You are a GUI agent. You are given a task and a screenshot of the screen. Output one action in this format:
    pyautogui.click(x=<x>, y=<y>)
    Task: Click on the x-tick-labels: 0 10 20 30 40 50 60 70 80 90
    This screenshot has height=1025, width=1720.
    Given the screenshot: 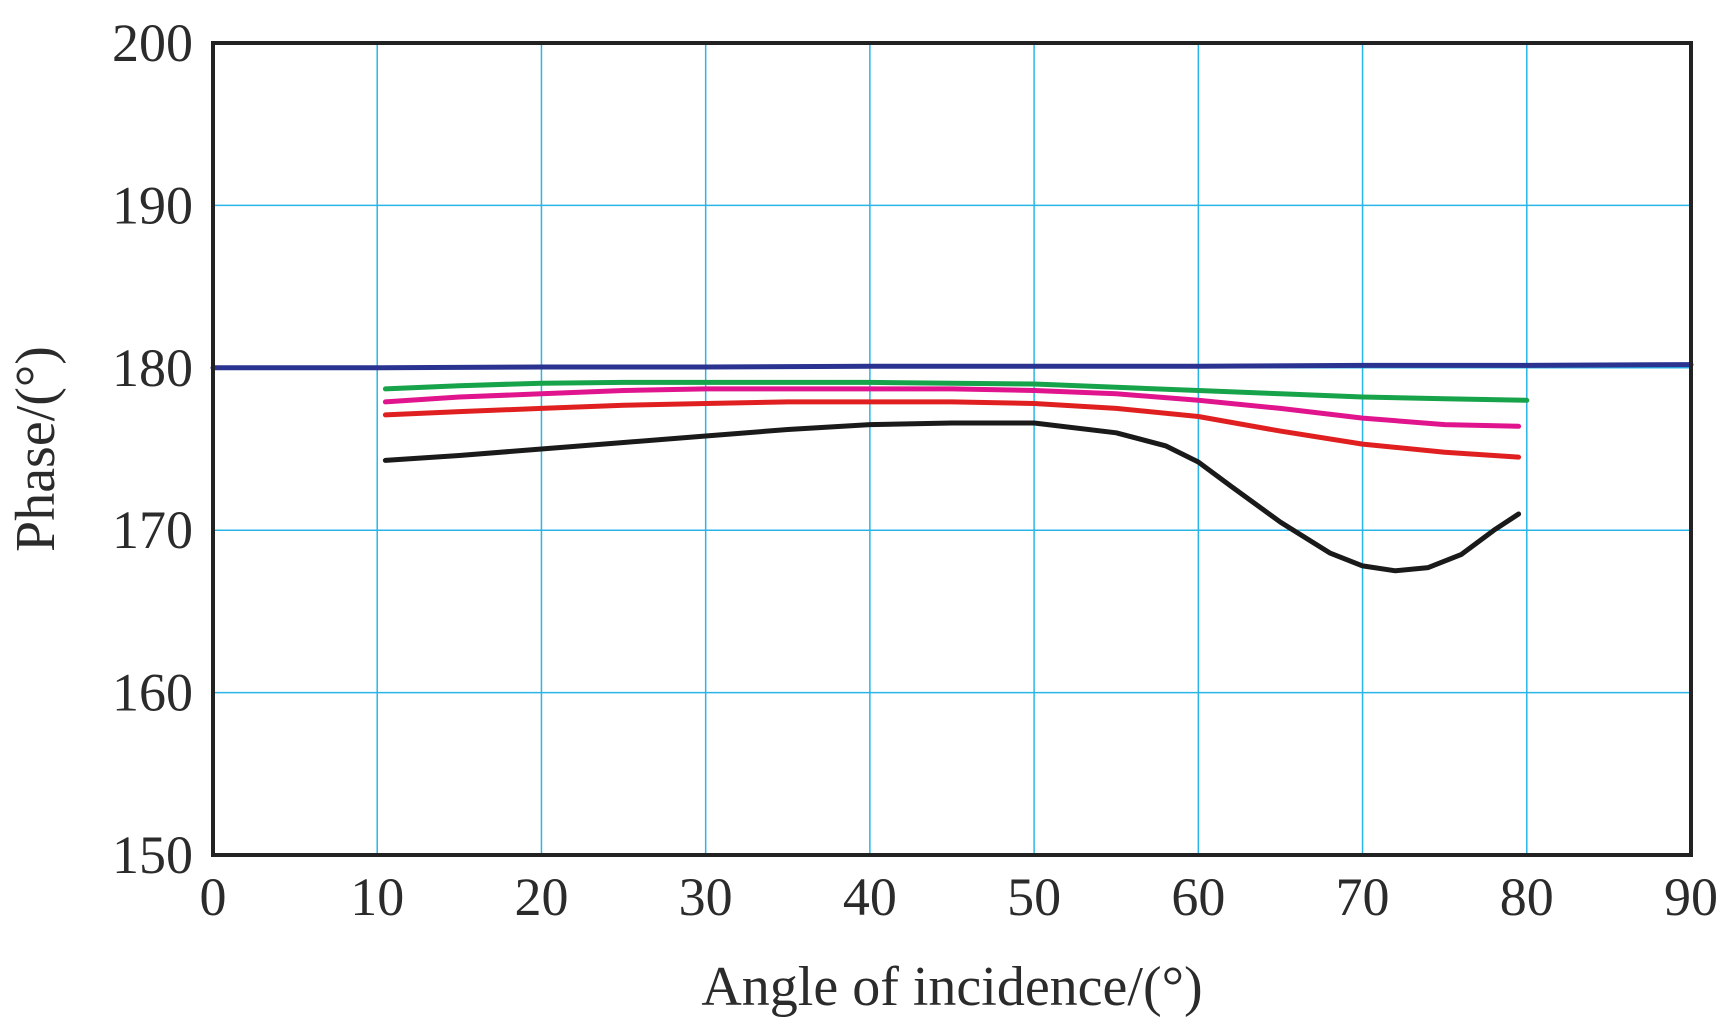 What is the action you would take?
    pyautogui.click(x=959, y=897)
    